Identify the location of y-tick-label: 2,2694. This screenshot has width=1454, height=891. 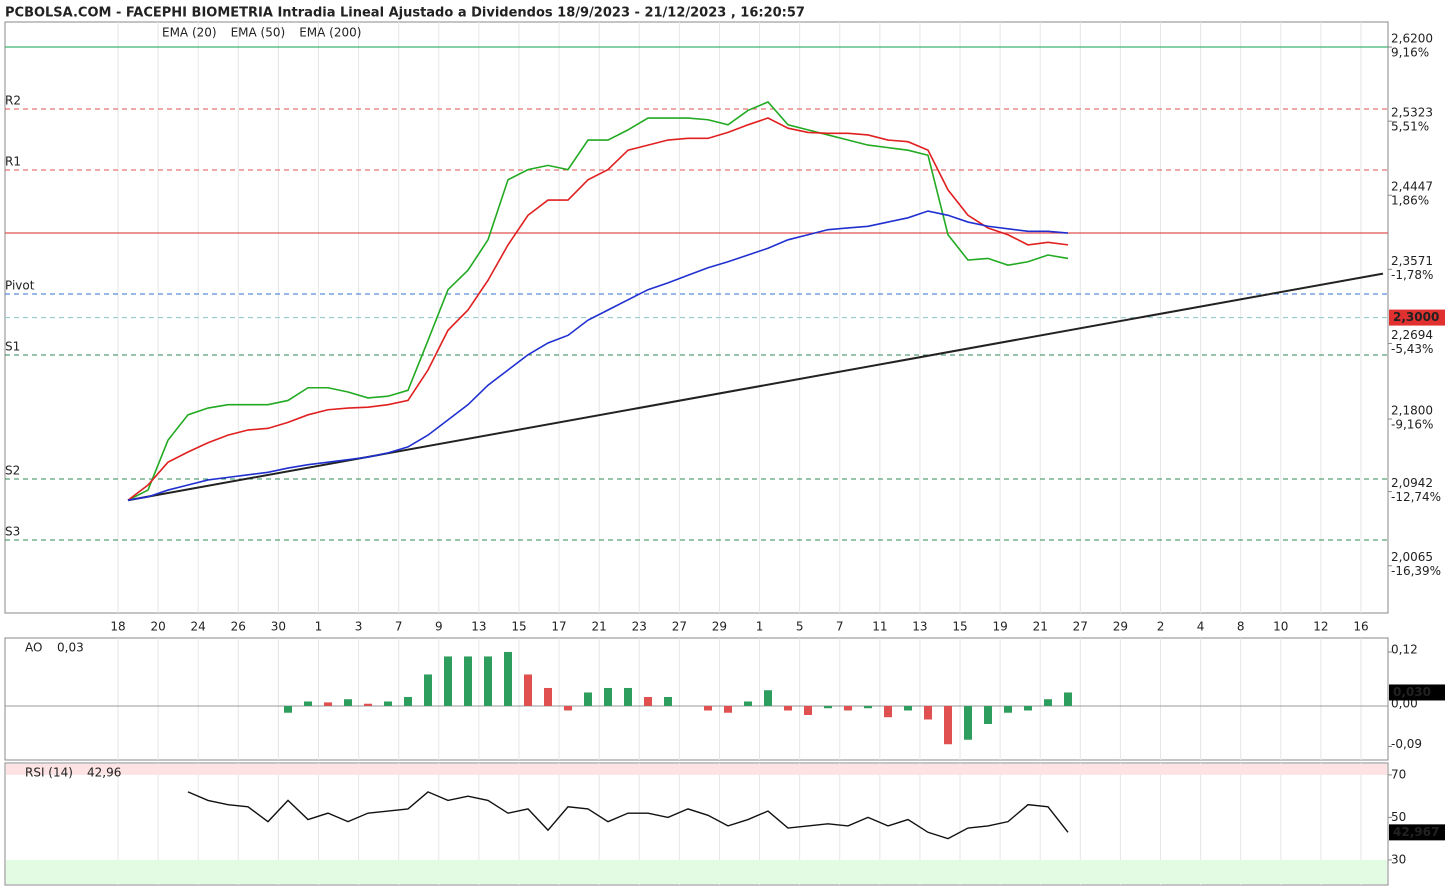
(1412, 335).